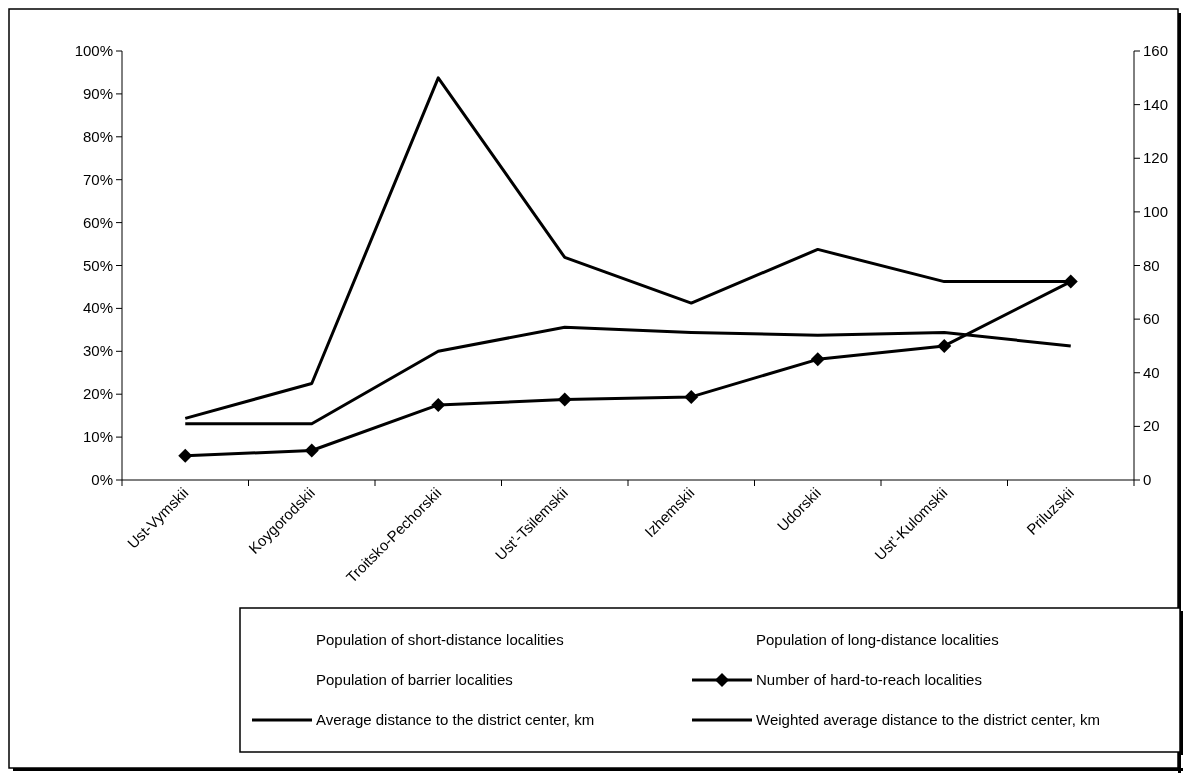 The image size is (1191, 781). I want to click on y-tick-label: 60%, so click(97, 222).